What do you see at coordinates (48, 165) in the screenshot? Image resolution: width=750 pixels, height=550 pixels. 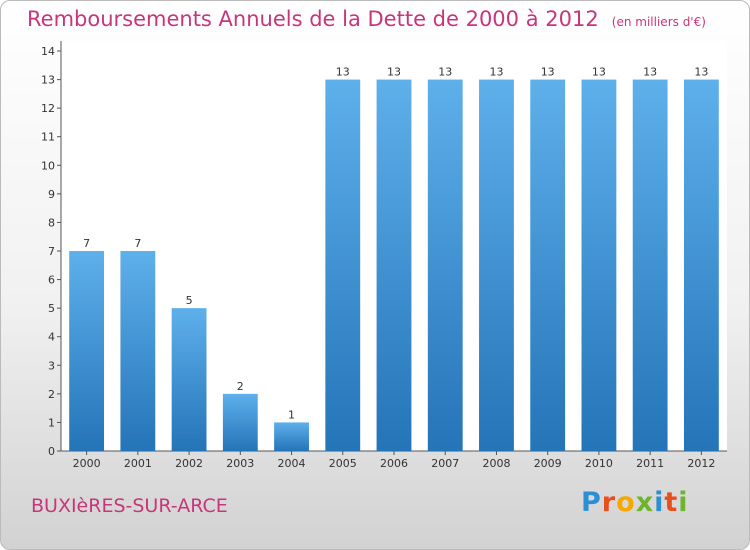 I see `y-tick-label: 10` at bounding box center [48, 165].